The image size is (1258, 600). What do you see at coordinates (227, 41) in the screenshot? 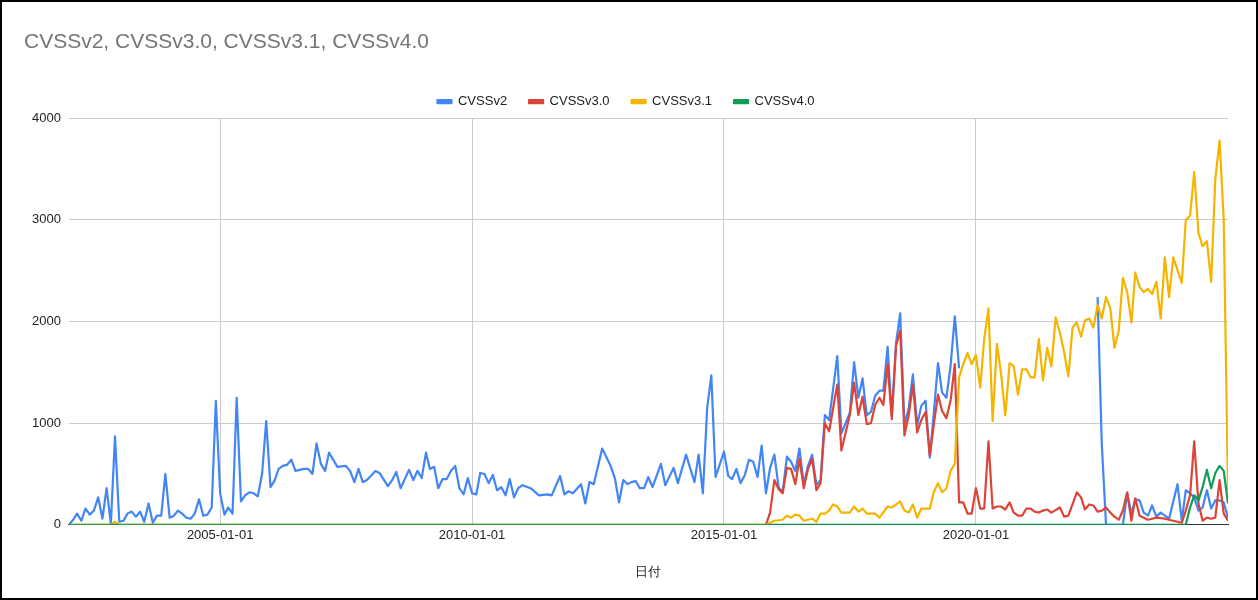
I see `chart-title: CVSSv2, CVSSv3.0, CVSSv3.1, CVSSv4.0` at bounding box center [227, 41].